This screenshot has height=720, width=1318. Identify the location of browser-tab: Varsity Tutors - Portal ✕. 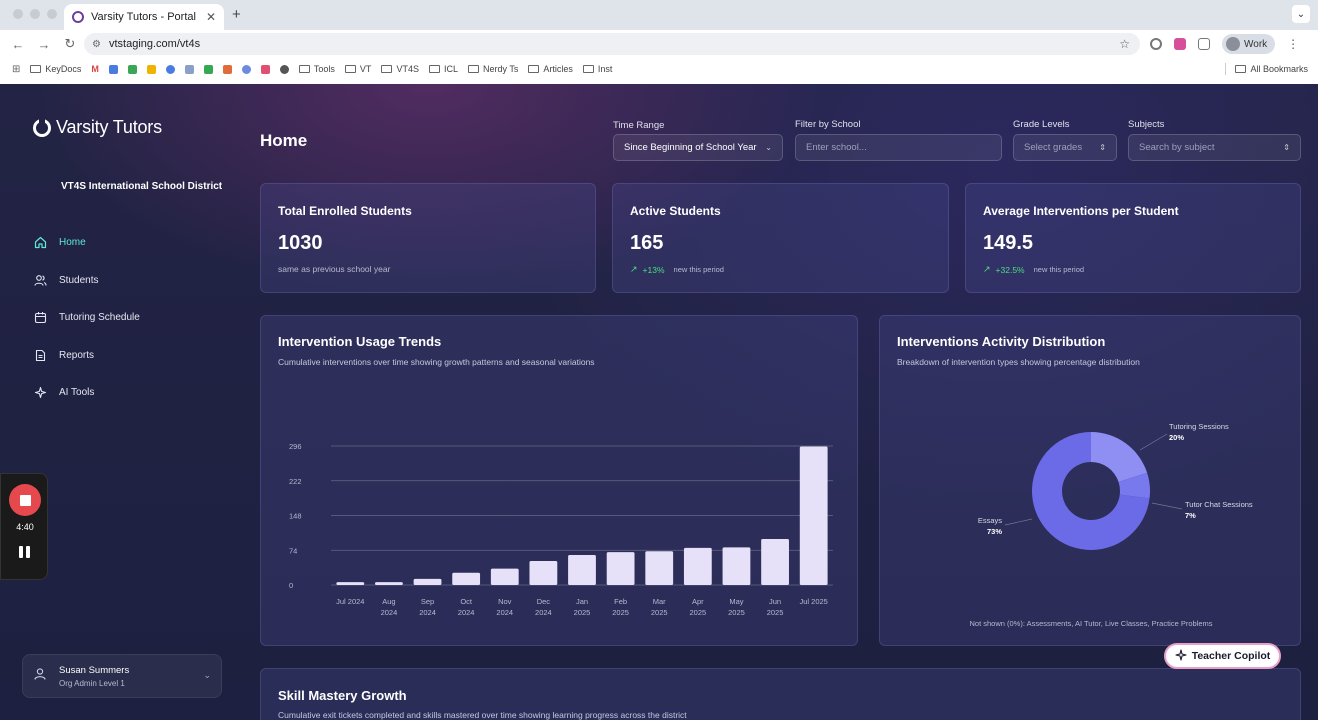
(144, 17).